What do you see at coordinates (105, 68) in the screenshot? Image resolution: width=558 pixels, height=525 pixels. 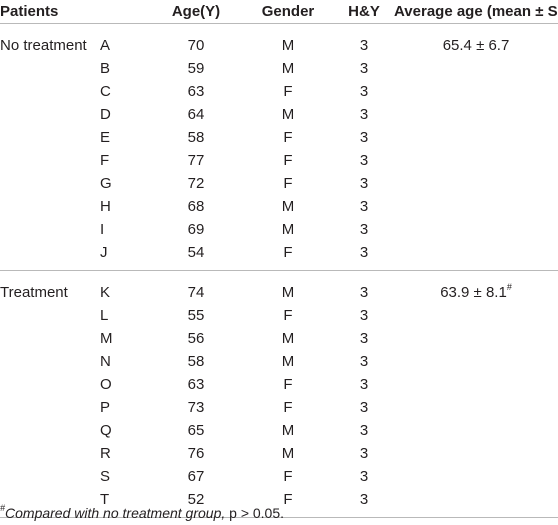 I see `patient-id: B` at bounding box center [105, 68].